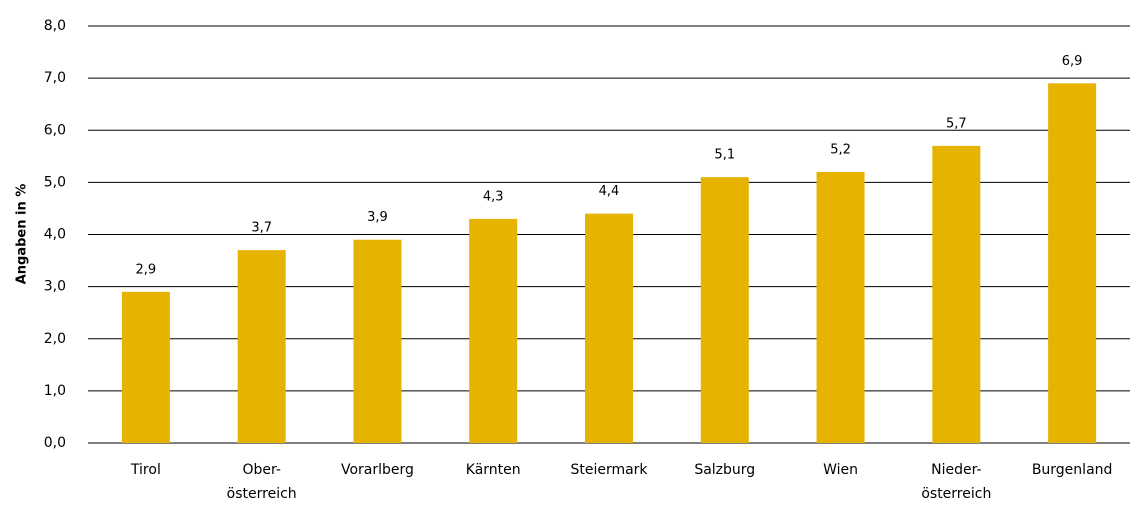 The width and height of the screenshot is (1143, 505). Describe the element at coordinates (609, 191) in the screenshot. I see `value-label: 4,4` at that location.